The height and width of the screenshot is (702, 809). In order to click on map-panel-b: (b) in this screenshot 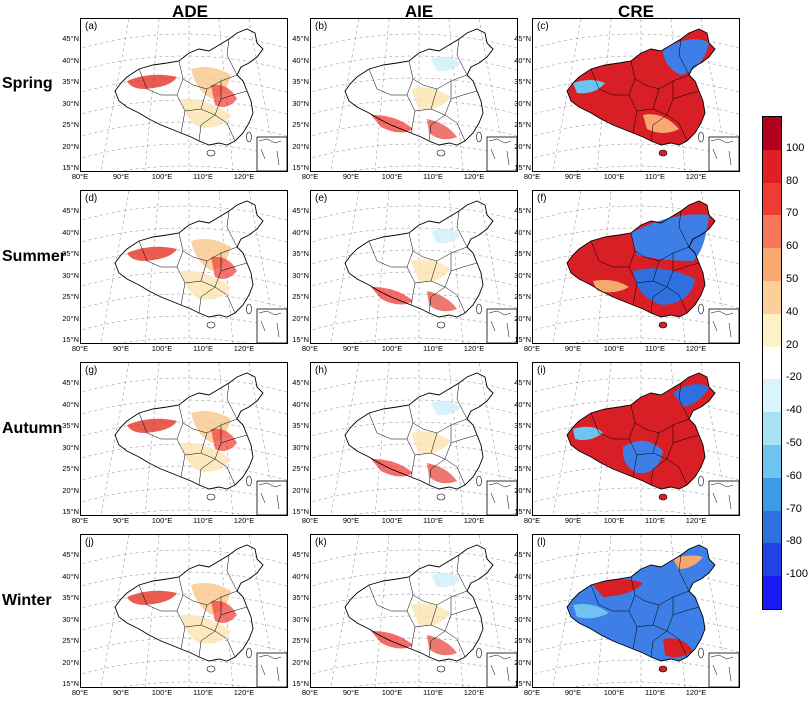, I will do `click(414, 95)`.